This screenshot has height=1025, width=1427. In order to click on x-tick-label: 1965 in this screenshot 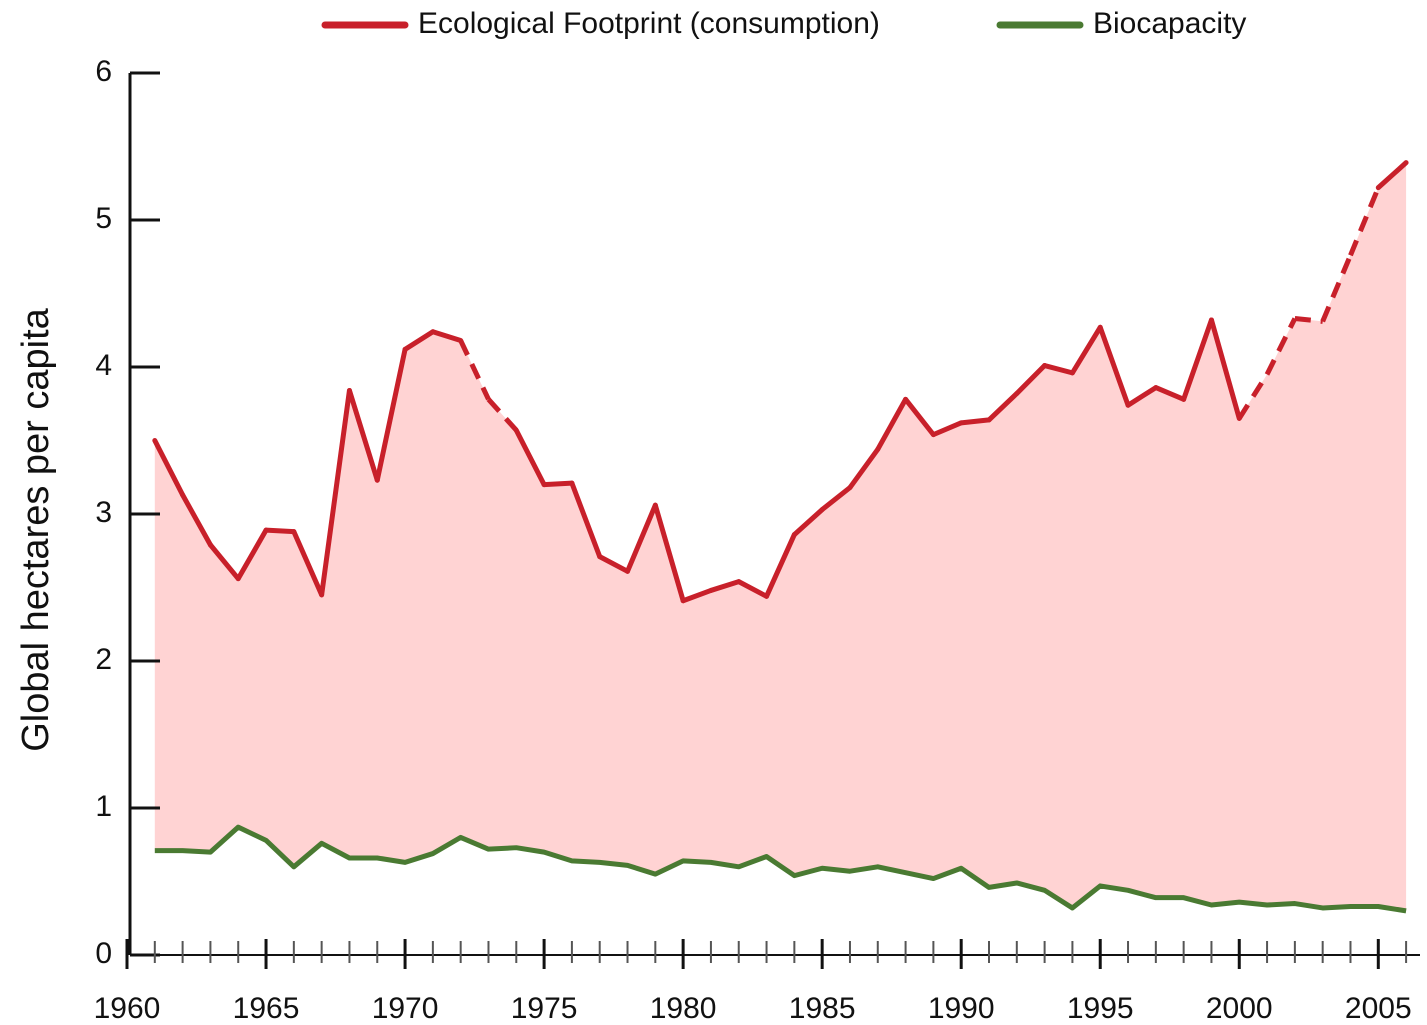, I will do `click(266, 1008)`.